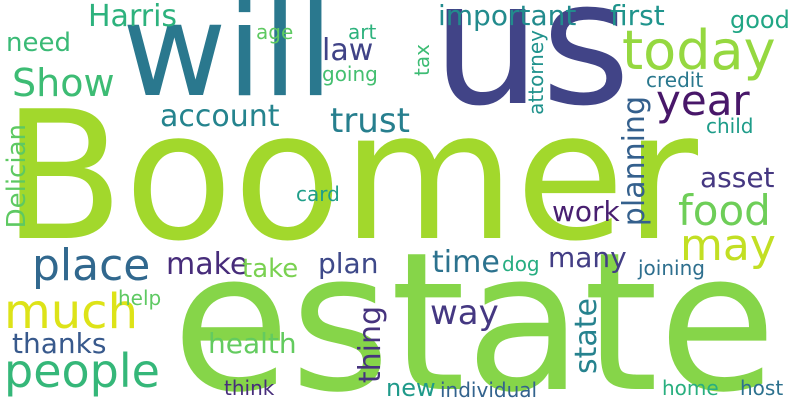 This screenshot has height=400, width=800. What do you see at coordinates (59, 343) in the screenshot?
I see `word-thanks: thanks` at bounding box center [59, 343].